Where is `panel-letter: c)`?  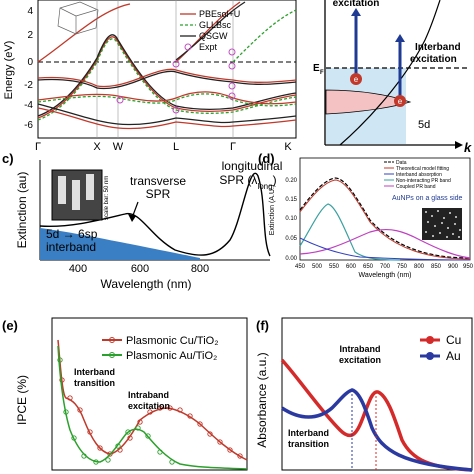
panel-letter: c) is located at coordinates (8, 158).